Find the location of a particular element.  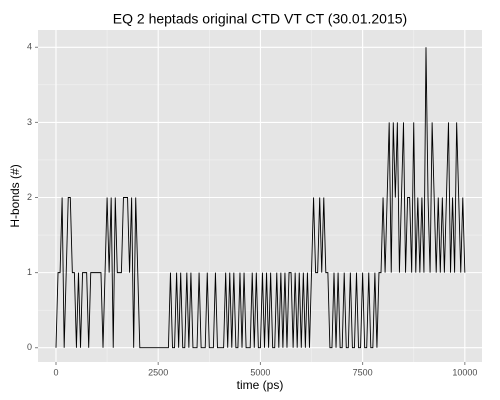

y-tick-label: 1 is located at coordinates (29, 272).